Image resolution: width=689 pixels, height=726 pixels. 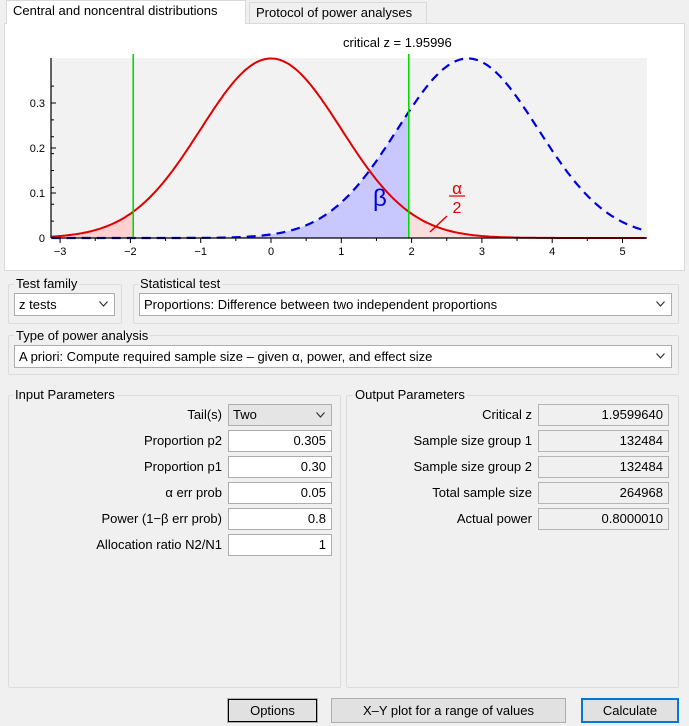 I want to click on input-parameters-title: Input Parameters, so click(x=65, y=394).